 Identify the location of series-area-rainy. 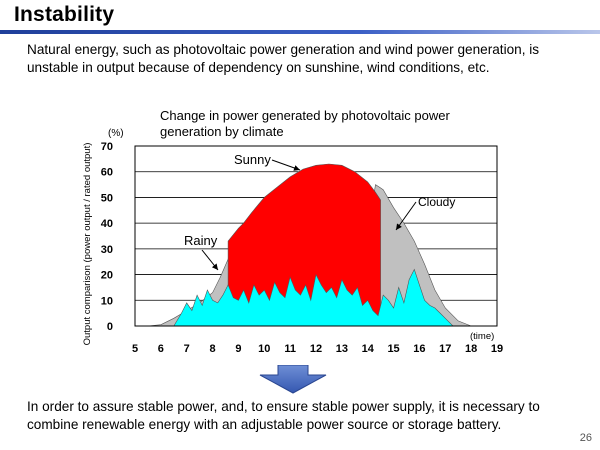
(313, 297).